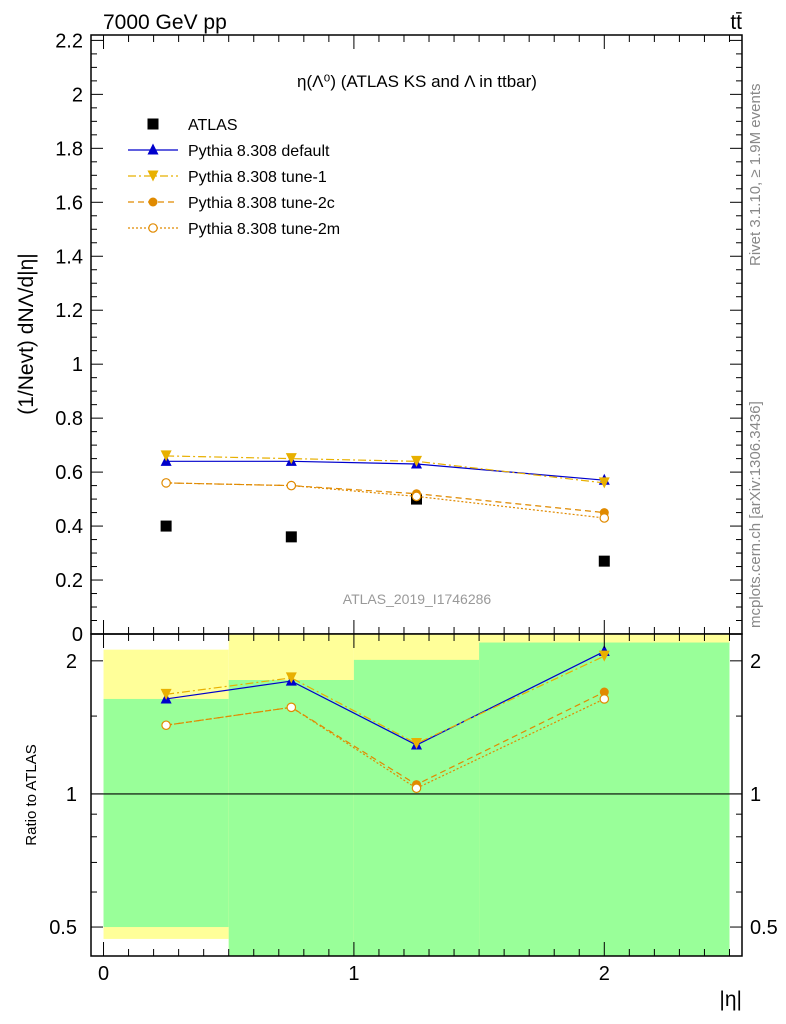 The image size is (786, 1024). I want to click on legend-label: Pythia 8.308 tune-2m, so click(264, 229).